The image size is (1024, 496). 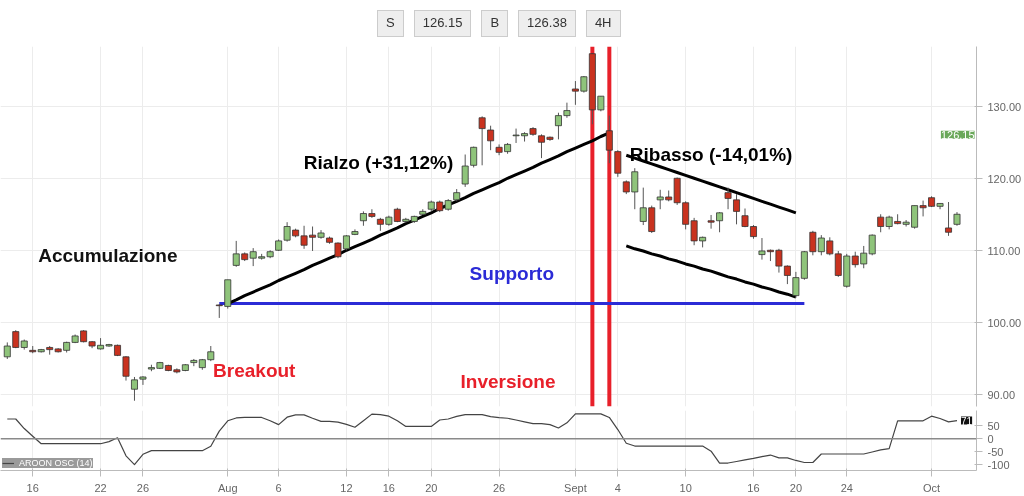 What do you see at coordinates (508, 381) in the screenshot?
I see `annotation: Inversione` at bounding box center [508, 381].